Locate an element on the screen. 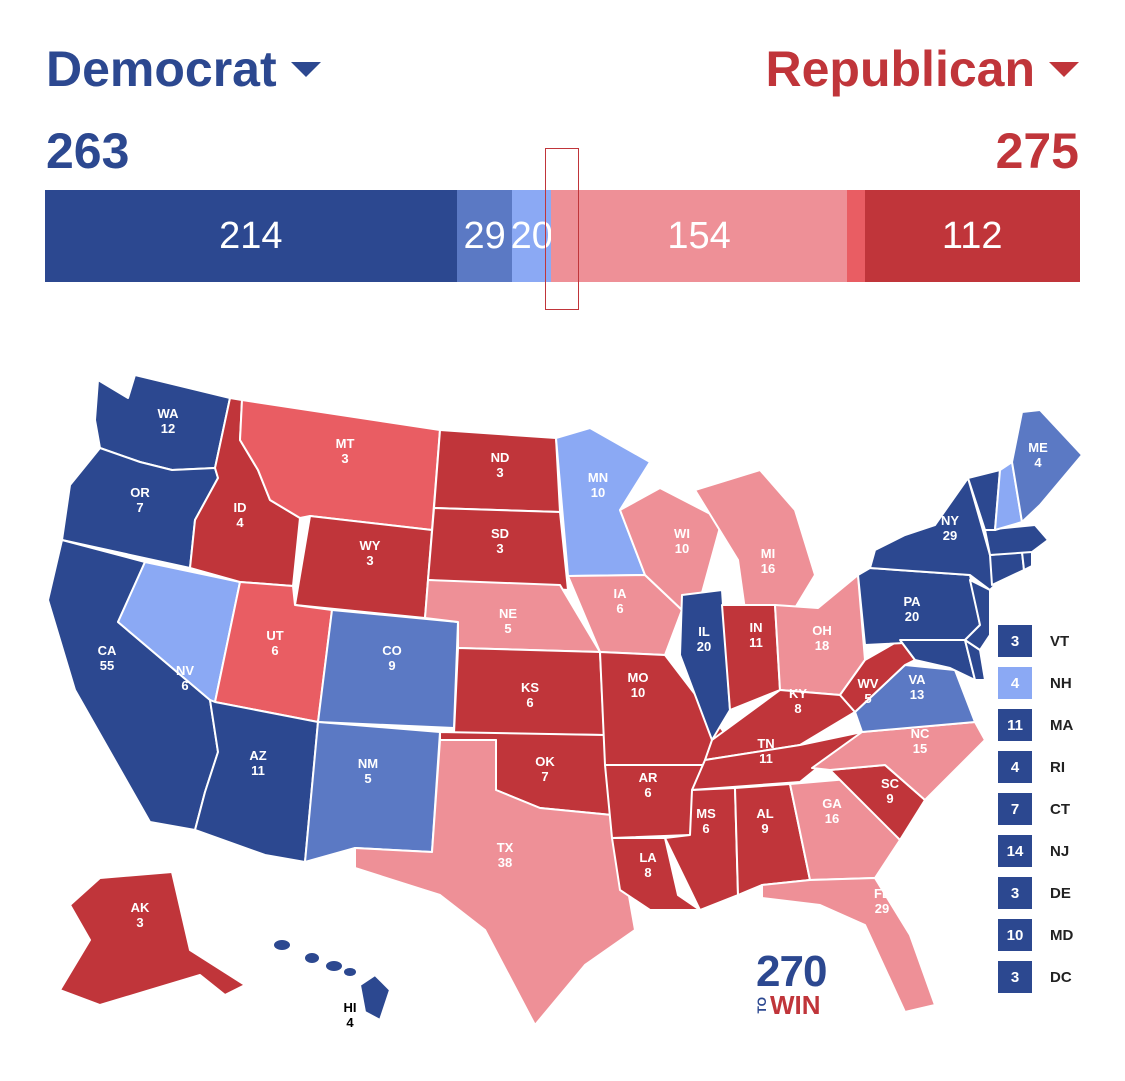 The height and width of the screenshot is (1081, 1125). state-label-OK: OK is located at coordinates (545, 761).